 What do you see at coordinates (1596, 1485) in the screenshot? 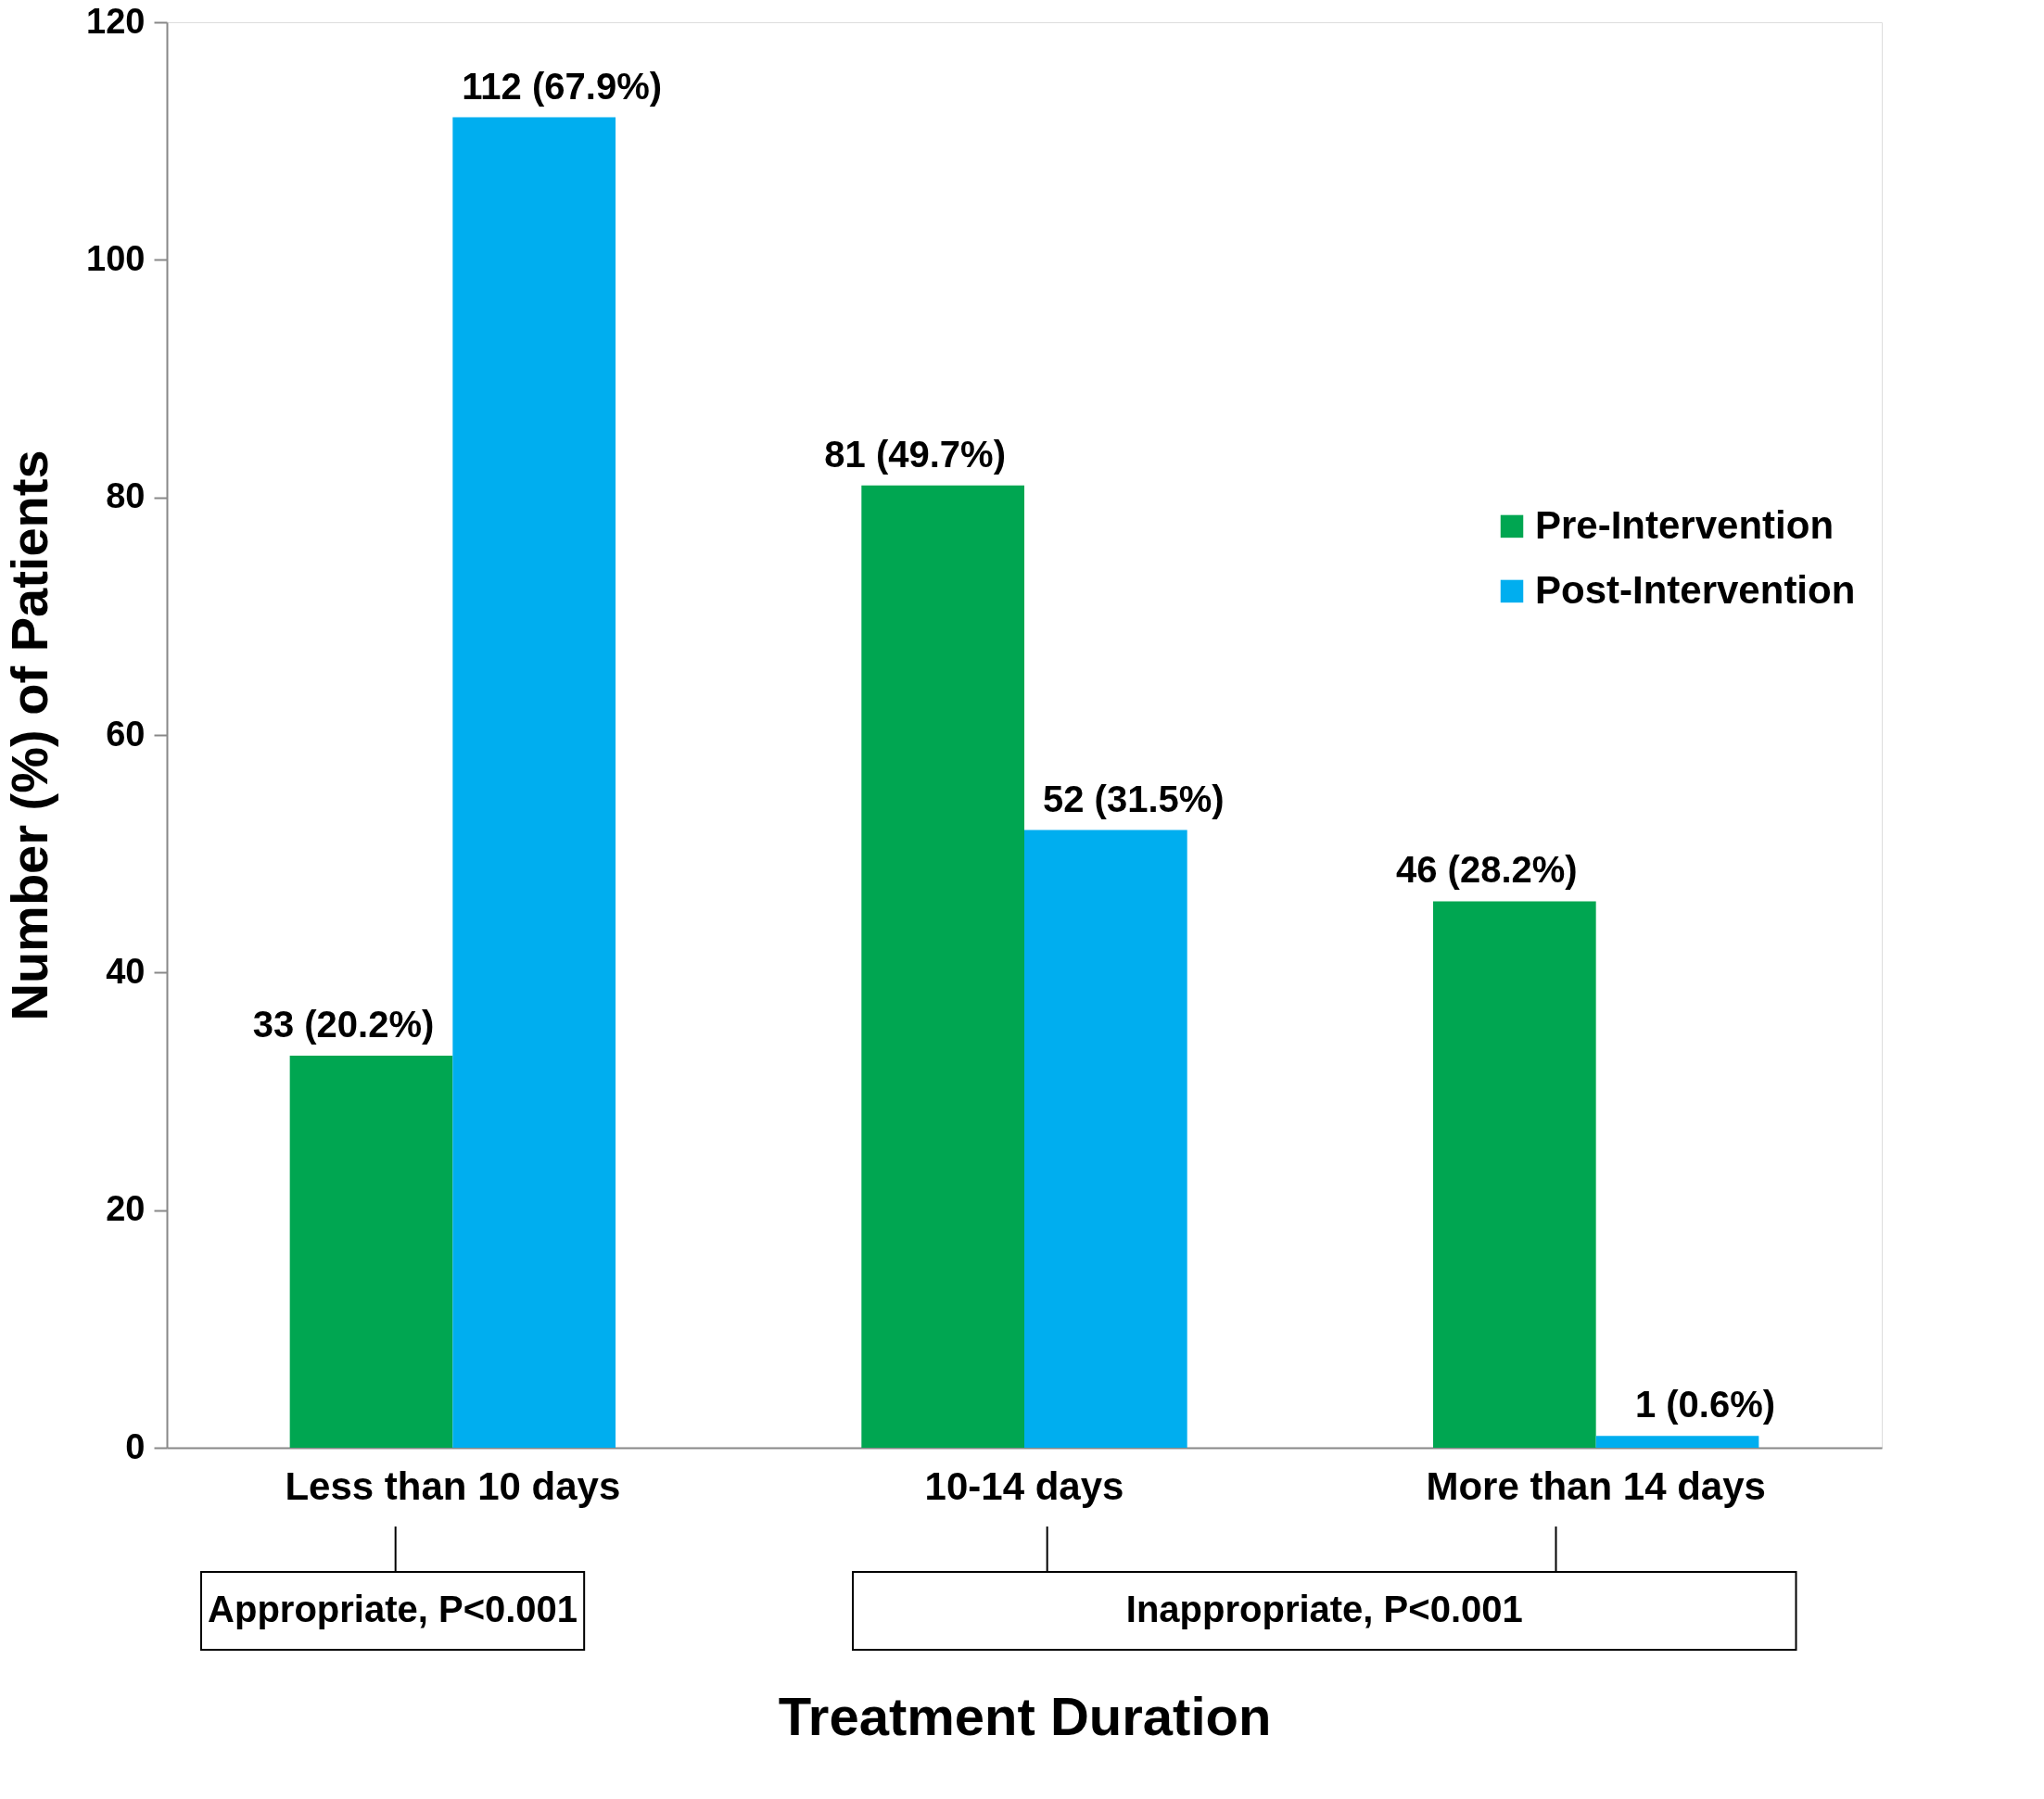
I see `x-tick-label: More than 14 days` at bounding box center [1596, 1485].